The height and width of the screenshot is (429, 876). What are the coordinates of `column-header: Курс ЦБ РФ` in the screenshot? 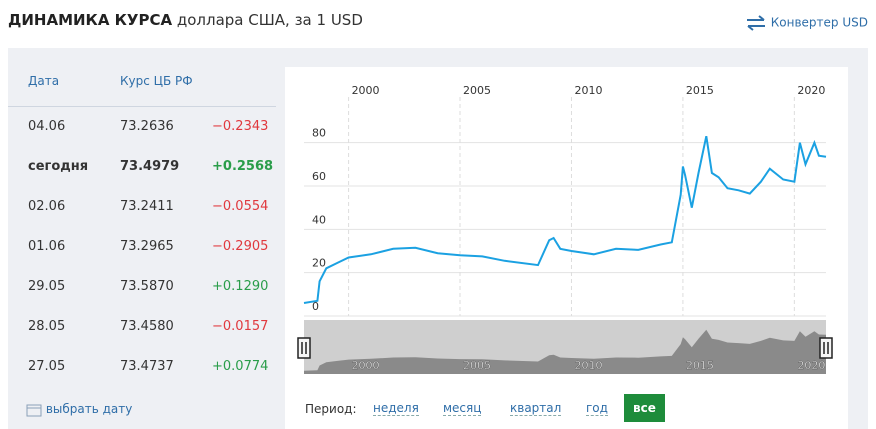 It's located at (156, 81).